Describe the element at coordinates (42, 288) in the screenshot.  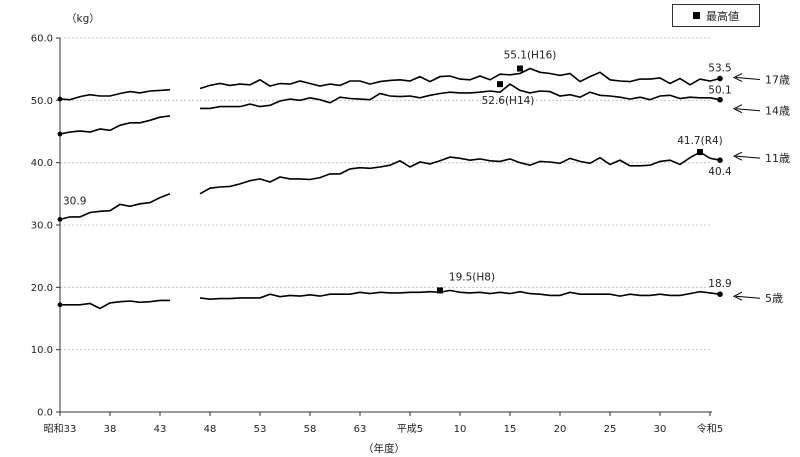
I see `y-tick-label: 20.0` at that location.